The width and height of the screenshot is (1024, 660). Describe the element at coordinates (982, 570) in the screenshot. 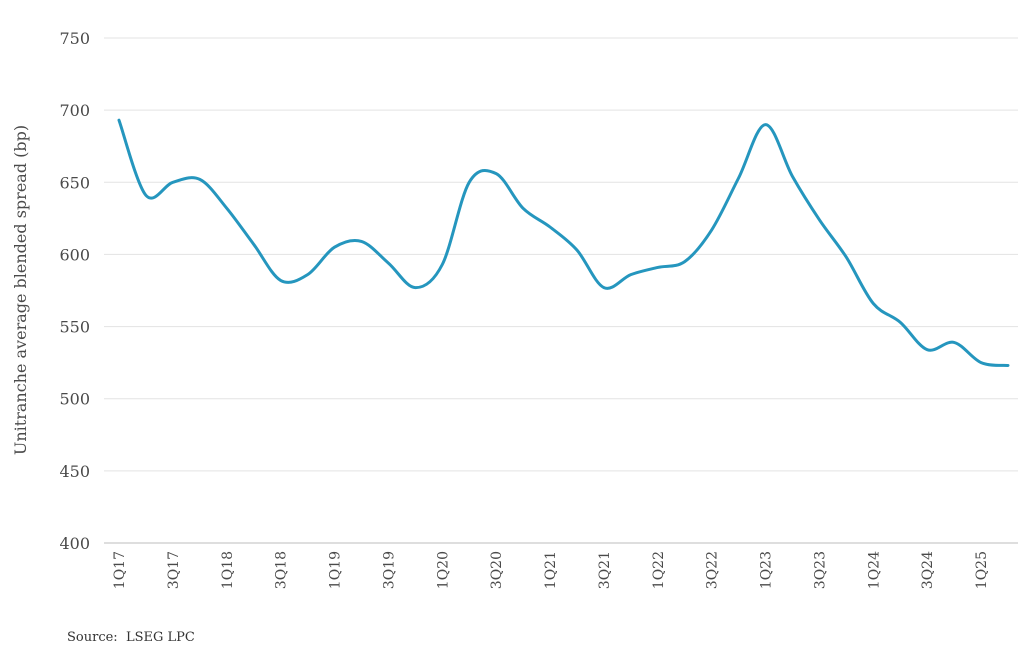

I see `x-tick-label: 1Q25` at that location.